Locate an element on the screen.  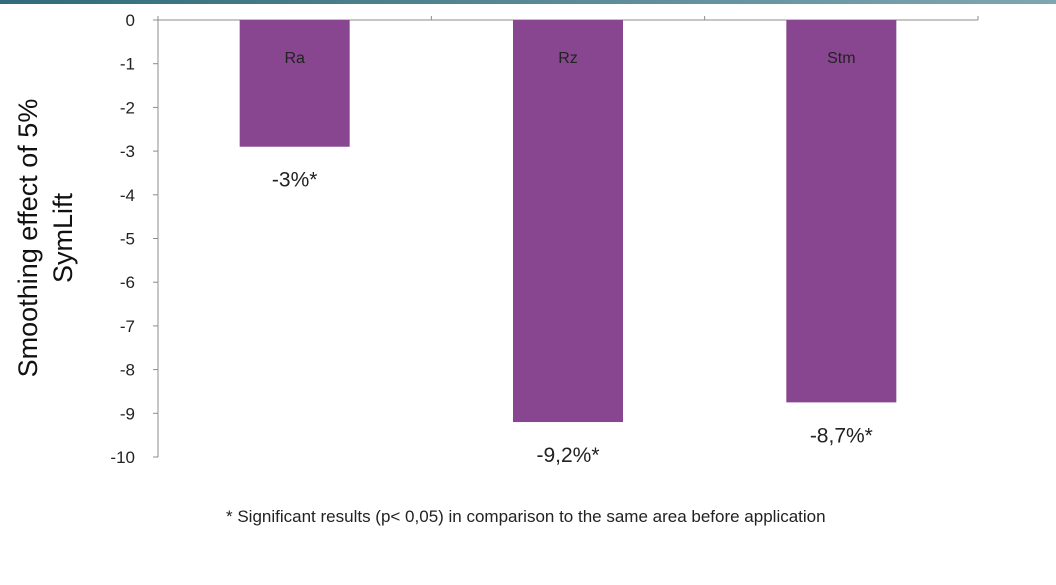
data-label: -3%* is located at coordinates (295, 180).